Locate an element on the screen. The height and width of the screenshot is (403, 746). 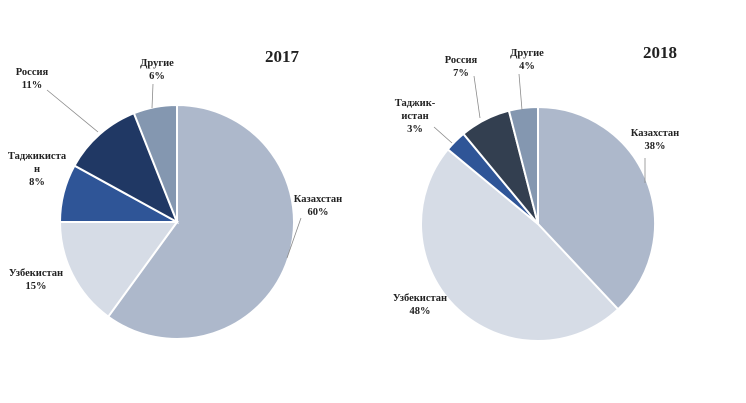
slice-label-2018-1: Узбекистан 48% is located at coordinates (420, 305).